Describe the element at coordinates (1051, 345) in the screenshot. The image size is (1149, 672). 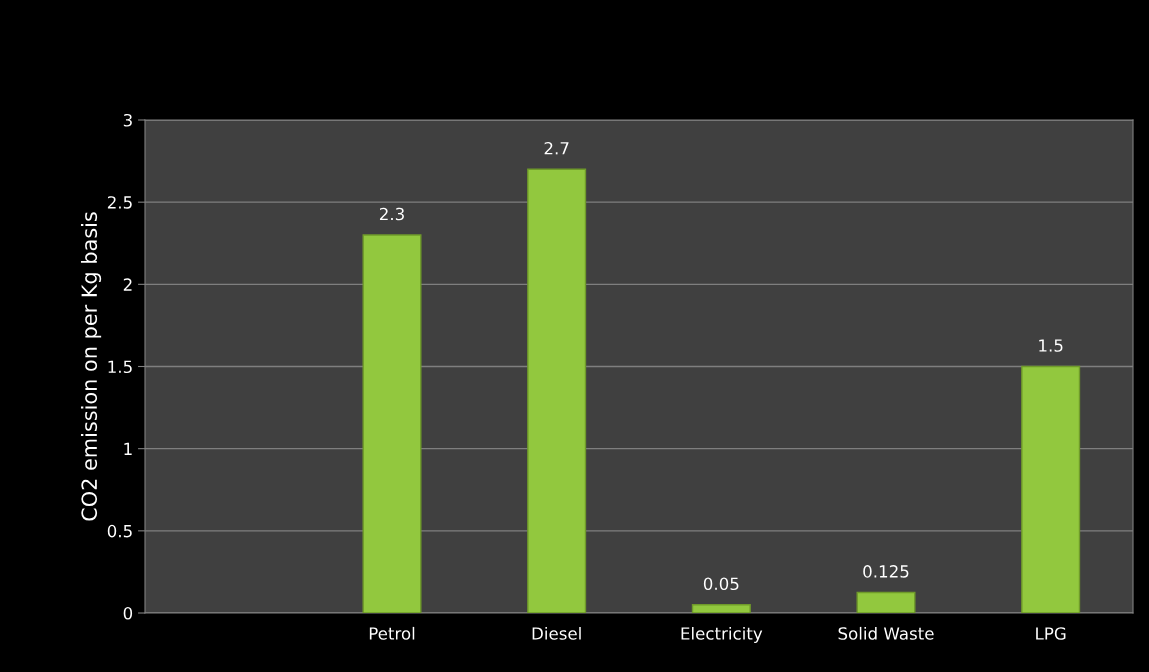
I see `data-label: 1.5` at that location.